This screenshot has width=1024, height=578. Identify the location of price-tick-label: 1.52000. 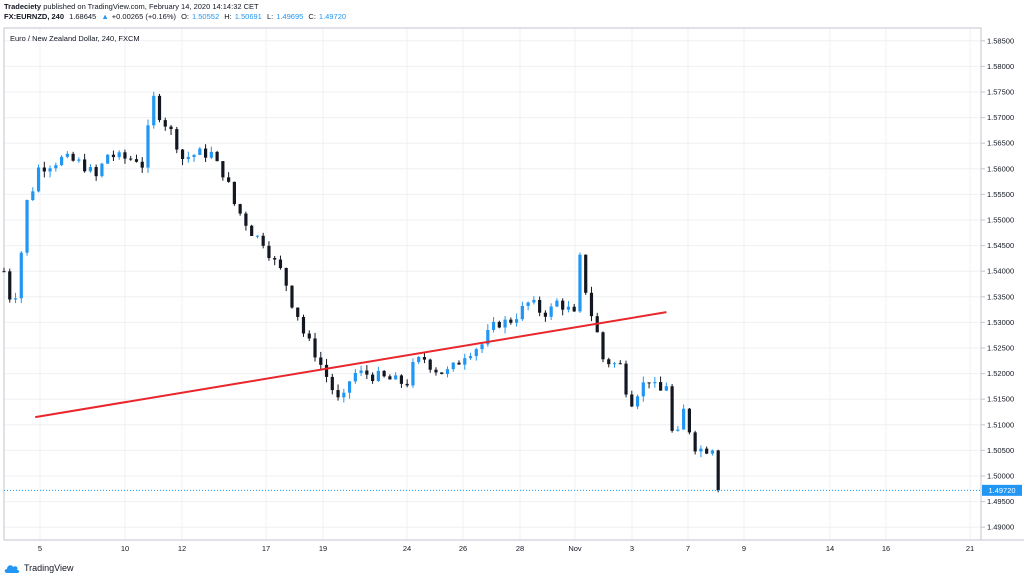
(1000, 373).